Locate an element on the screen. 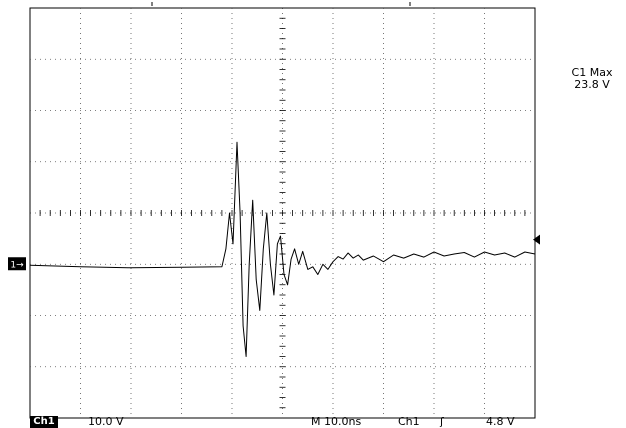 The height and width of the screenshot is (428, 626). measurement-value: 23.8 V is located at coordinates (592, 84).